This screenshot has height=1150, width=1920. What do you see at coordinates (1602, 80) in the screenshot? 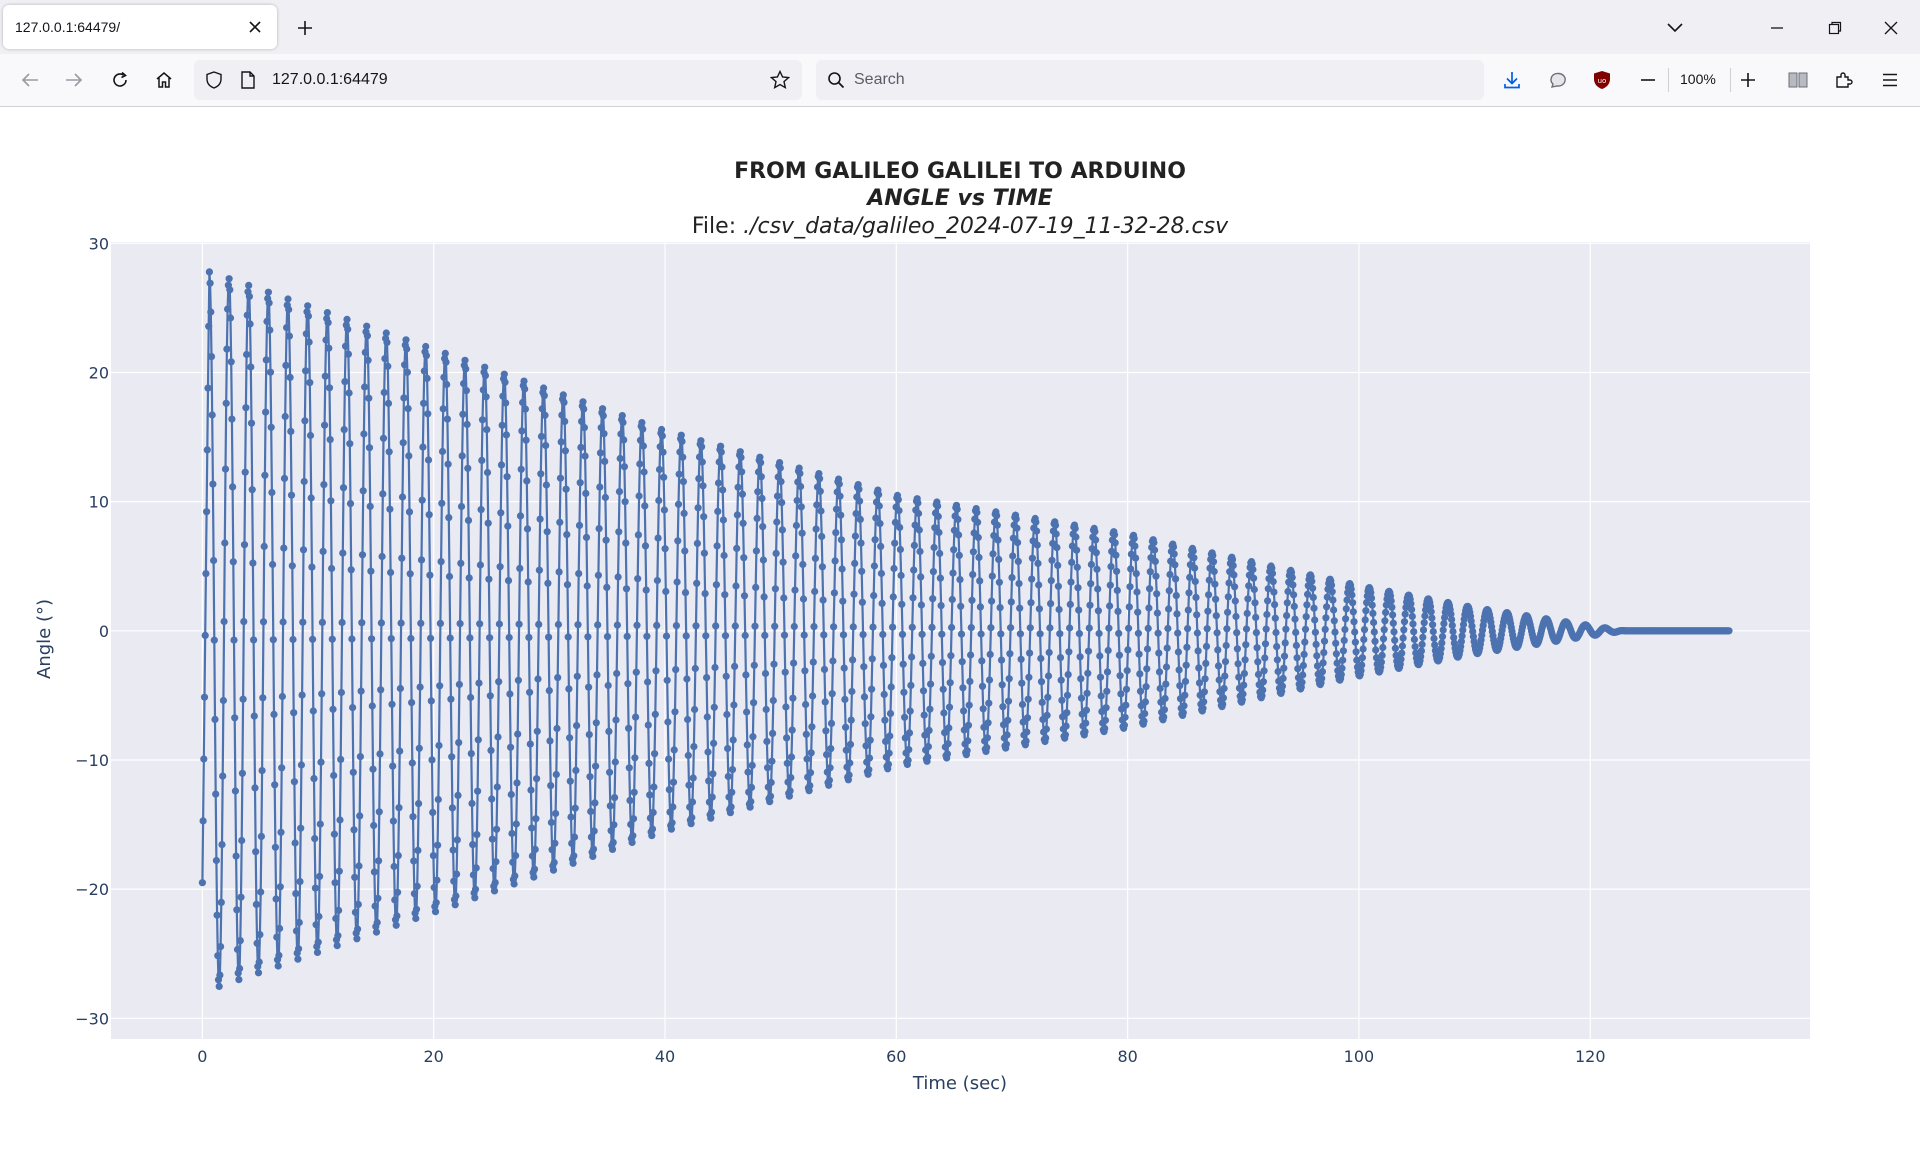
I see `ublock-icon: uo` at bounding box center [1602, 80].